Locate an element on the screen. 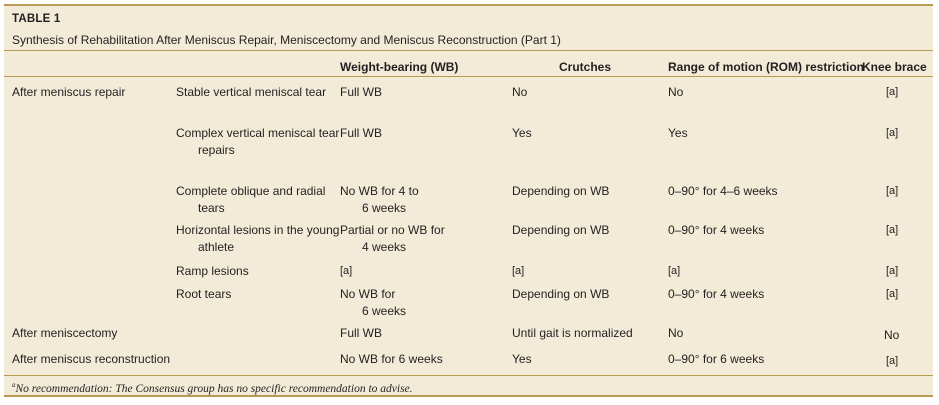 The width and height of the screenshot is (939, 405). row-6-wb-line-1: No WB for is located at coordinates (368, 294).